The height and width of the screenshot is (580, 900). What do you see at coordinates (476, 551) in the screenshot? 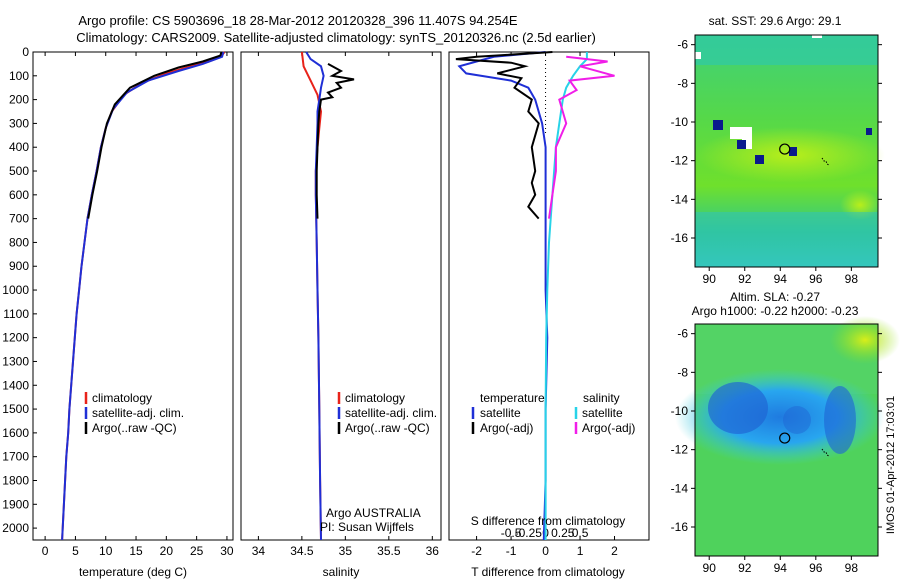
I see `x-tick-label: -2` at bounding box center [476, 551].